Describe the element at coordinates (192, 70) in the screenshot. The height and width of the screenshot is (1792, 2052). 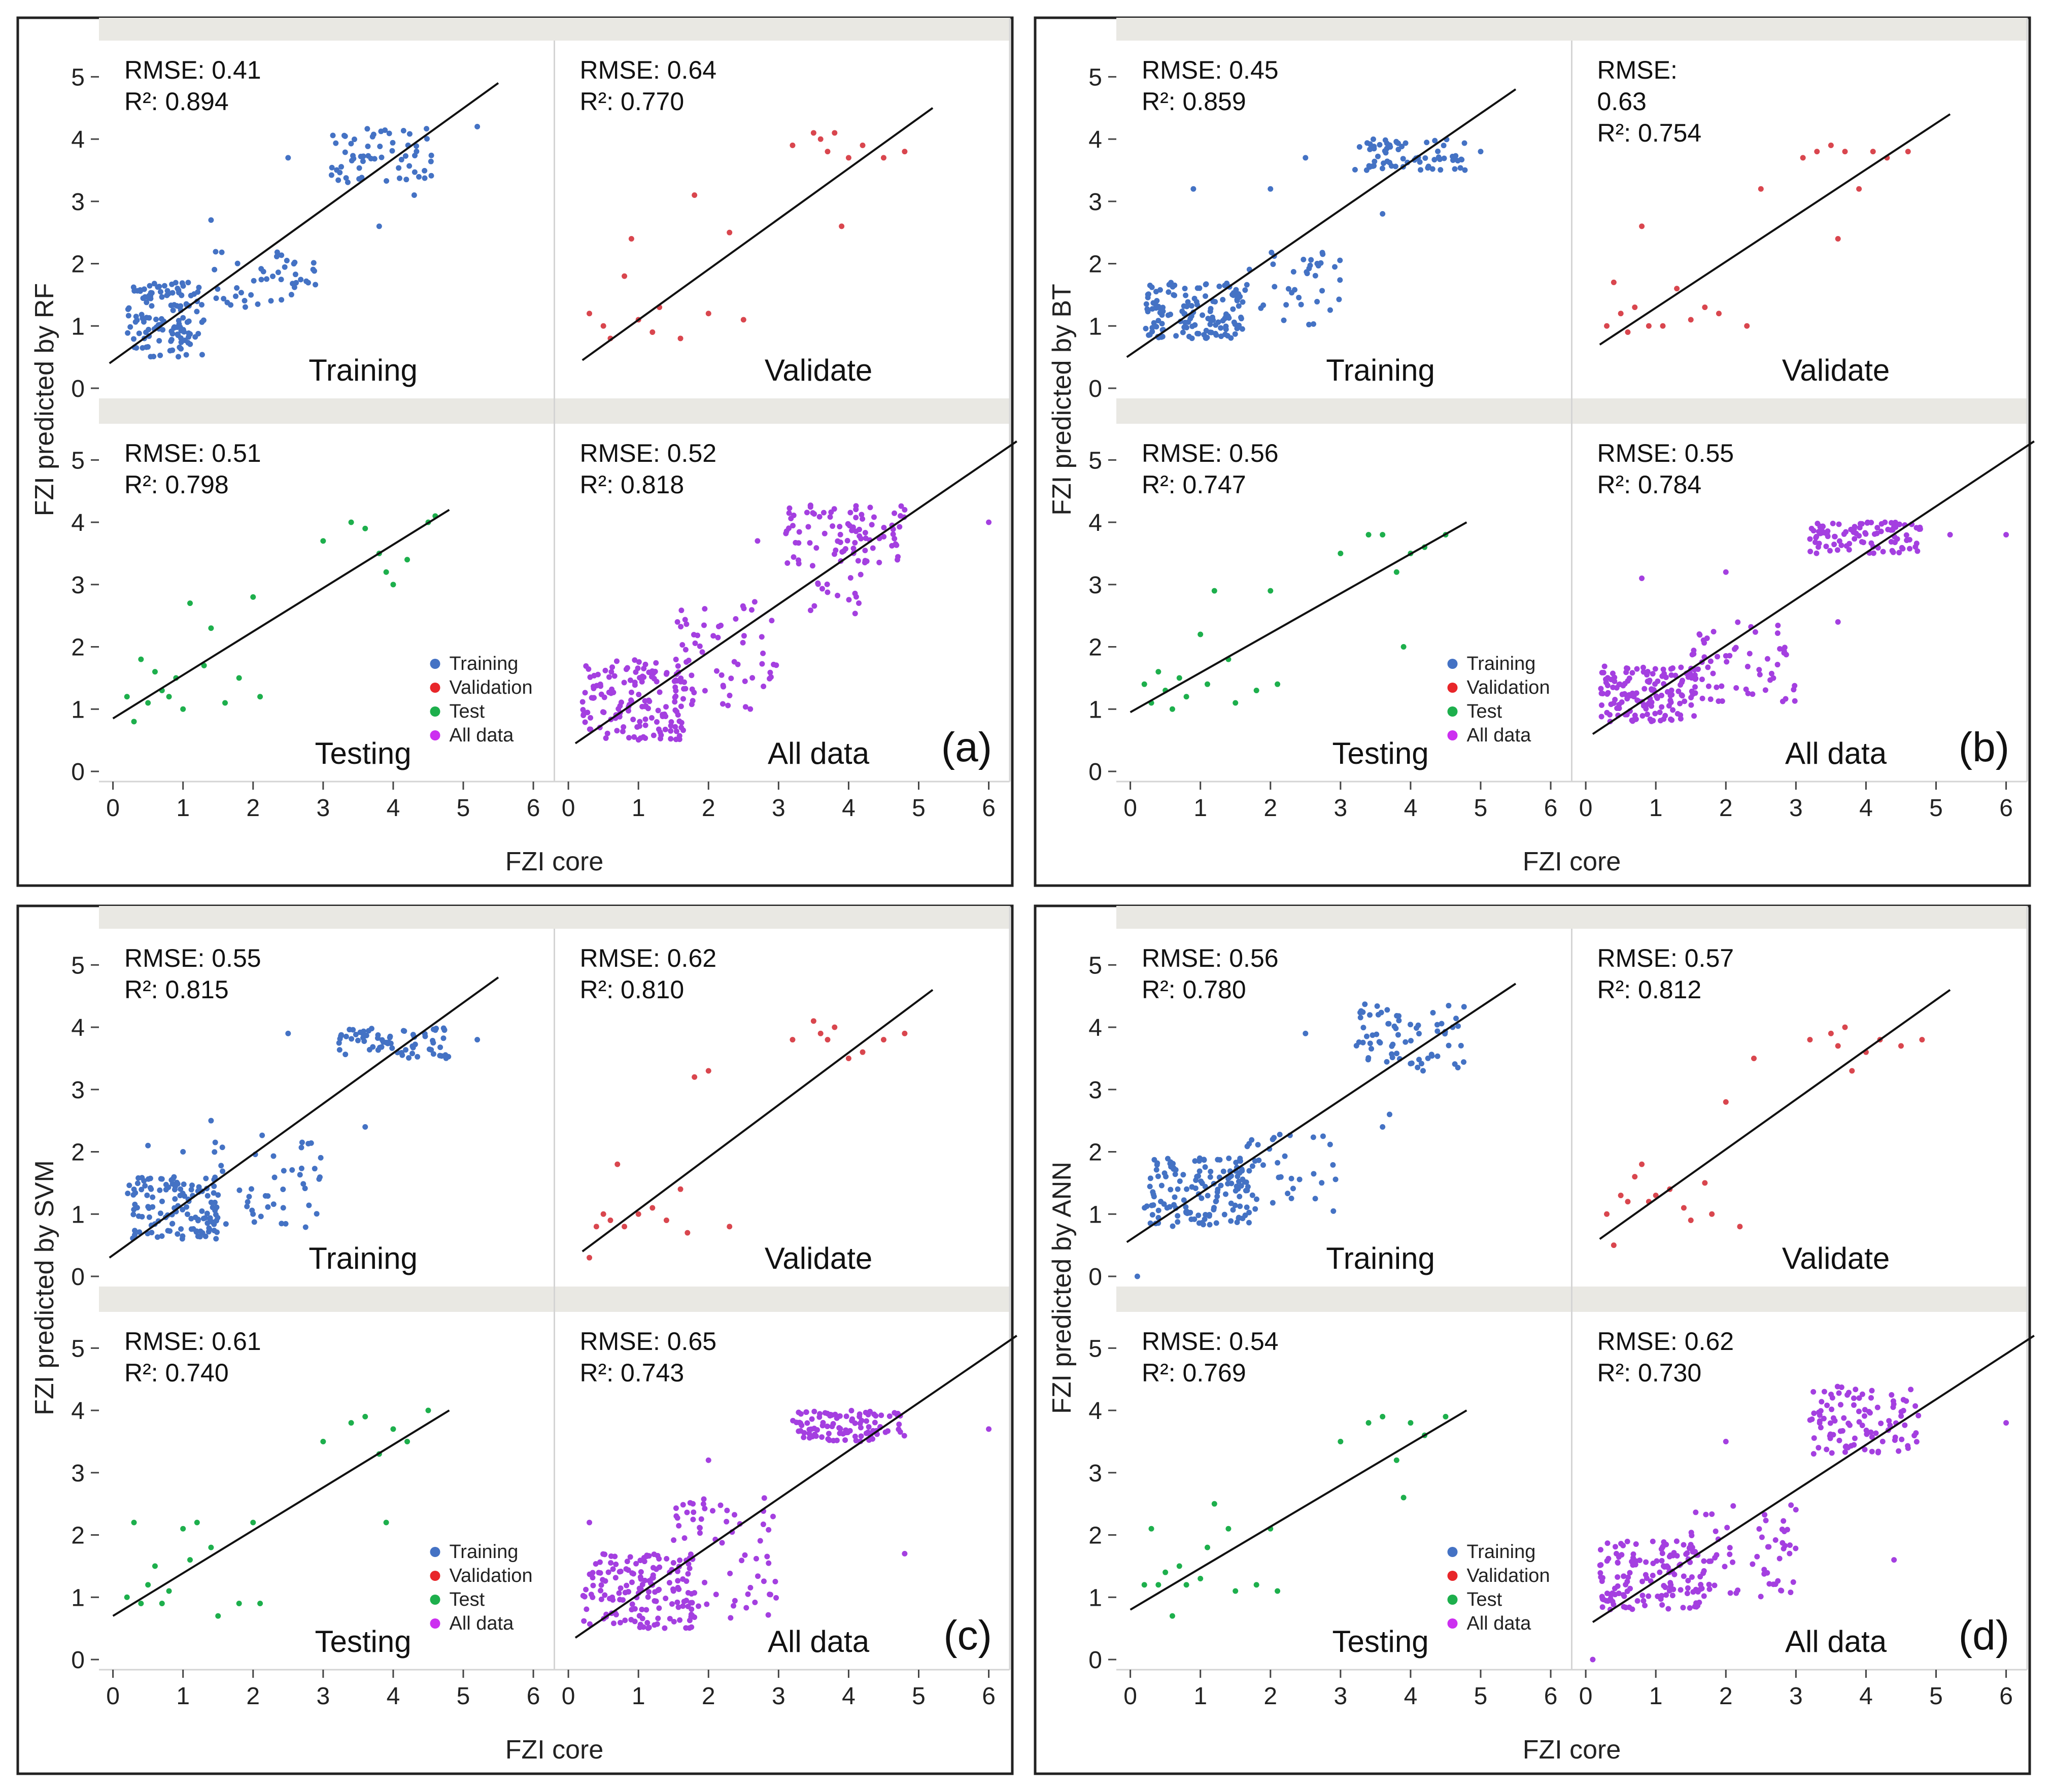
I see `stat-label: RMSE: 0.41` at that location.